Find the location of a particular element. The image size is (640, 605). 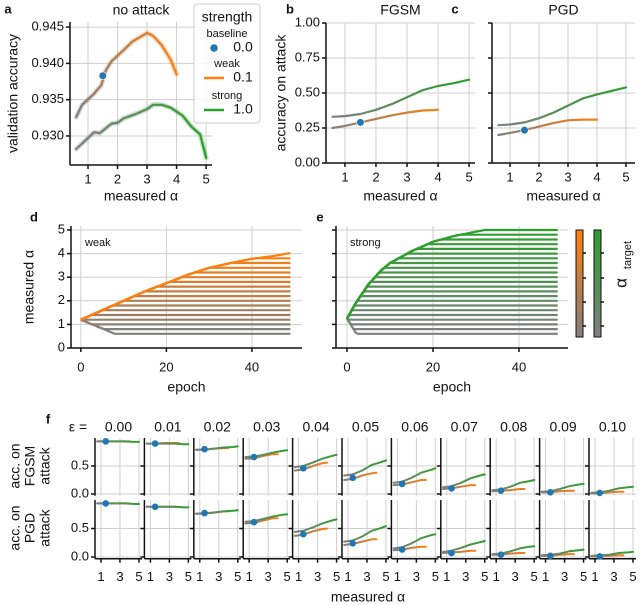

colorbar-strong is located at coordinates (597, 283).